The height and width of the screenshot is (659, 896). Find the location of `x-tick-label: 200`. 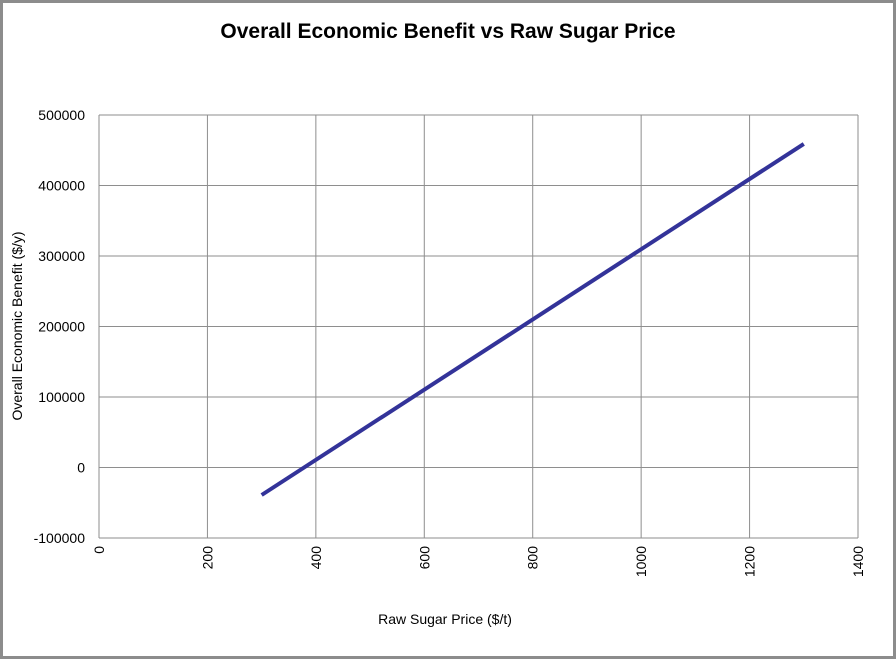

x-tick-label: 200 is located at coordinates (207, 558).